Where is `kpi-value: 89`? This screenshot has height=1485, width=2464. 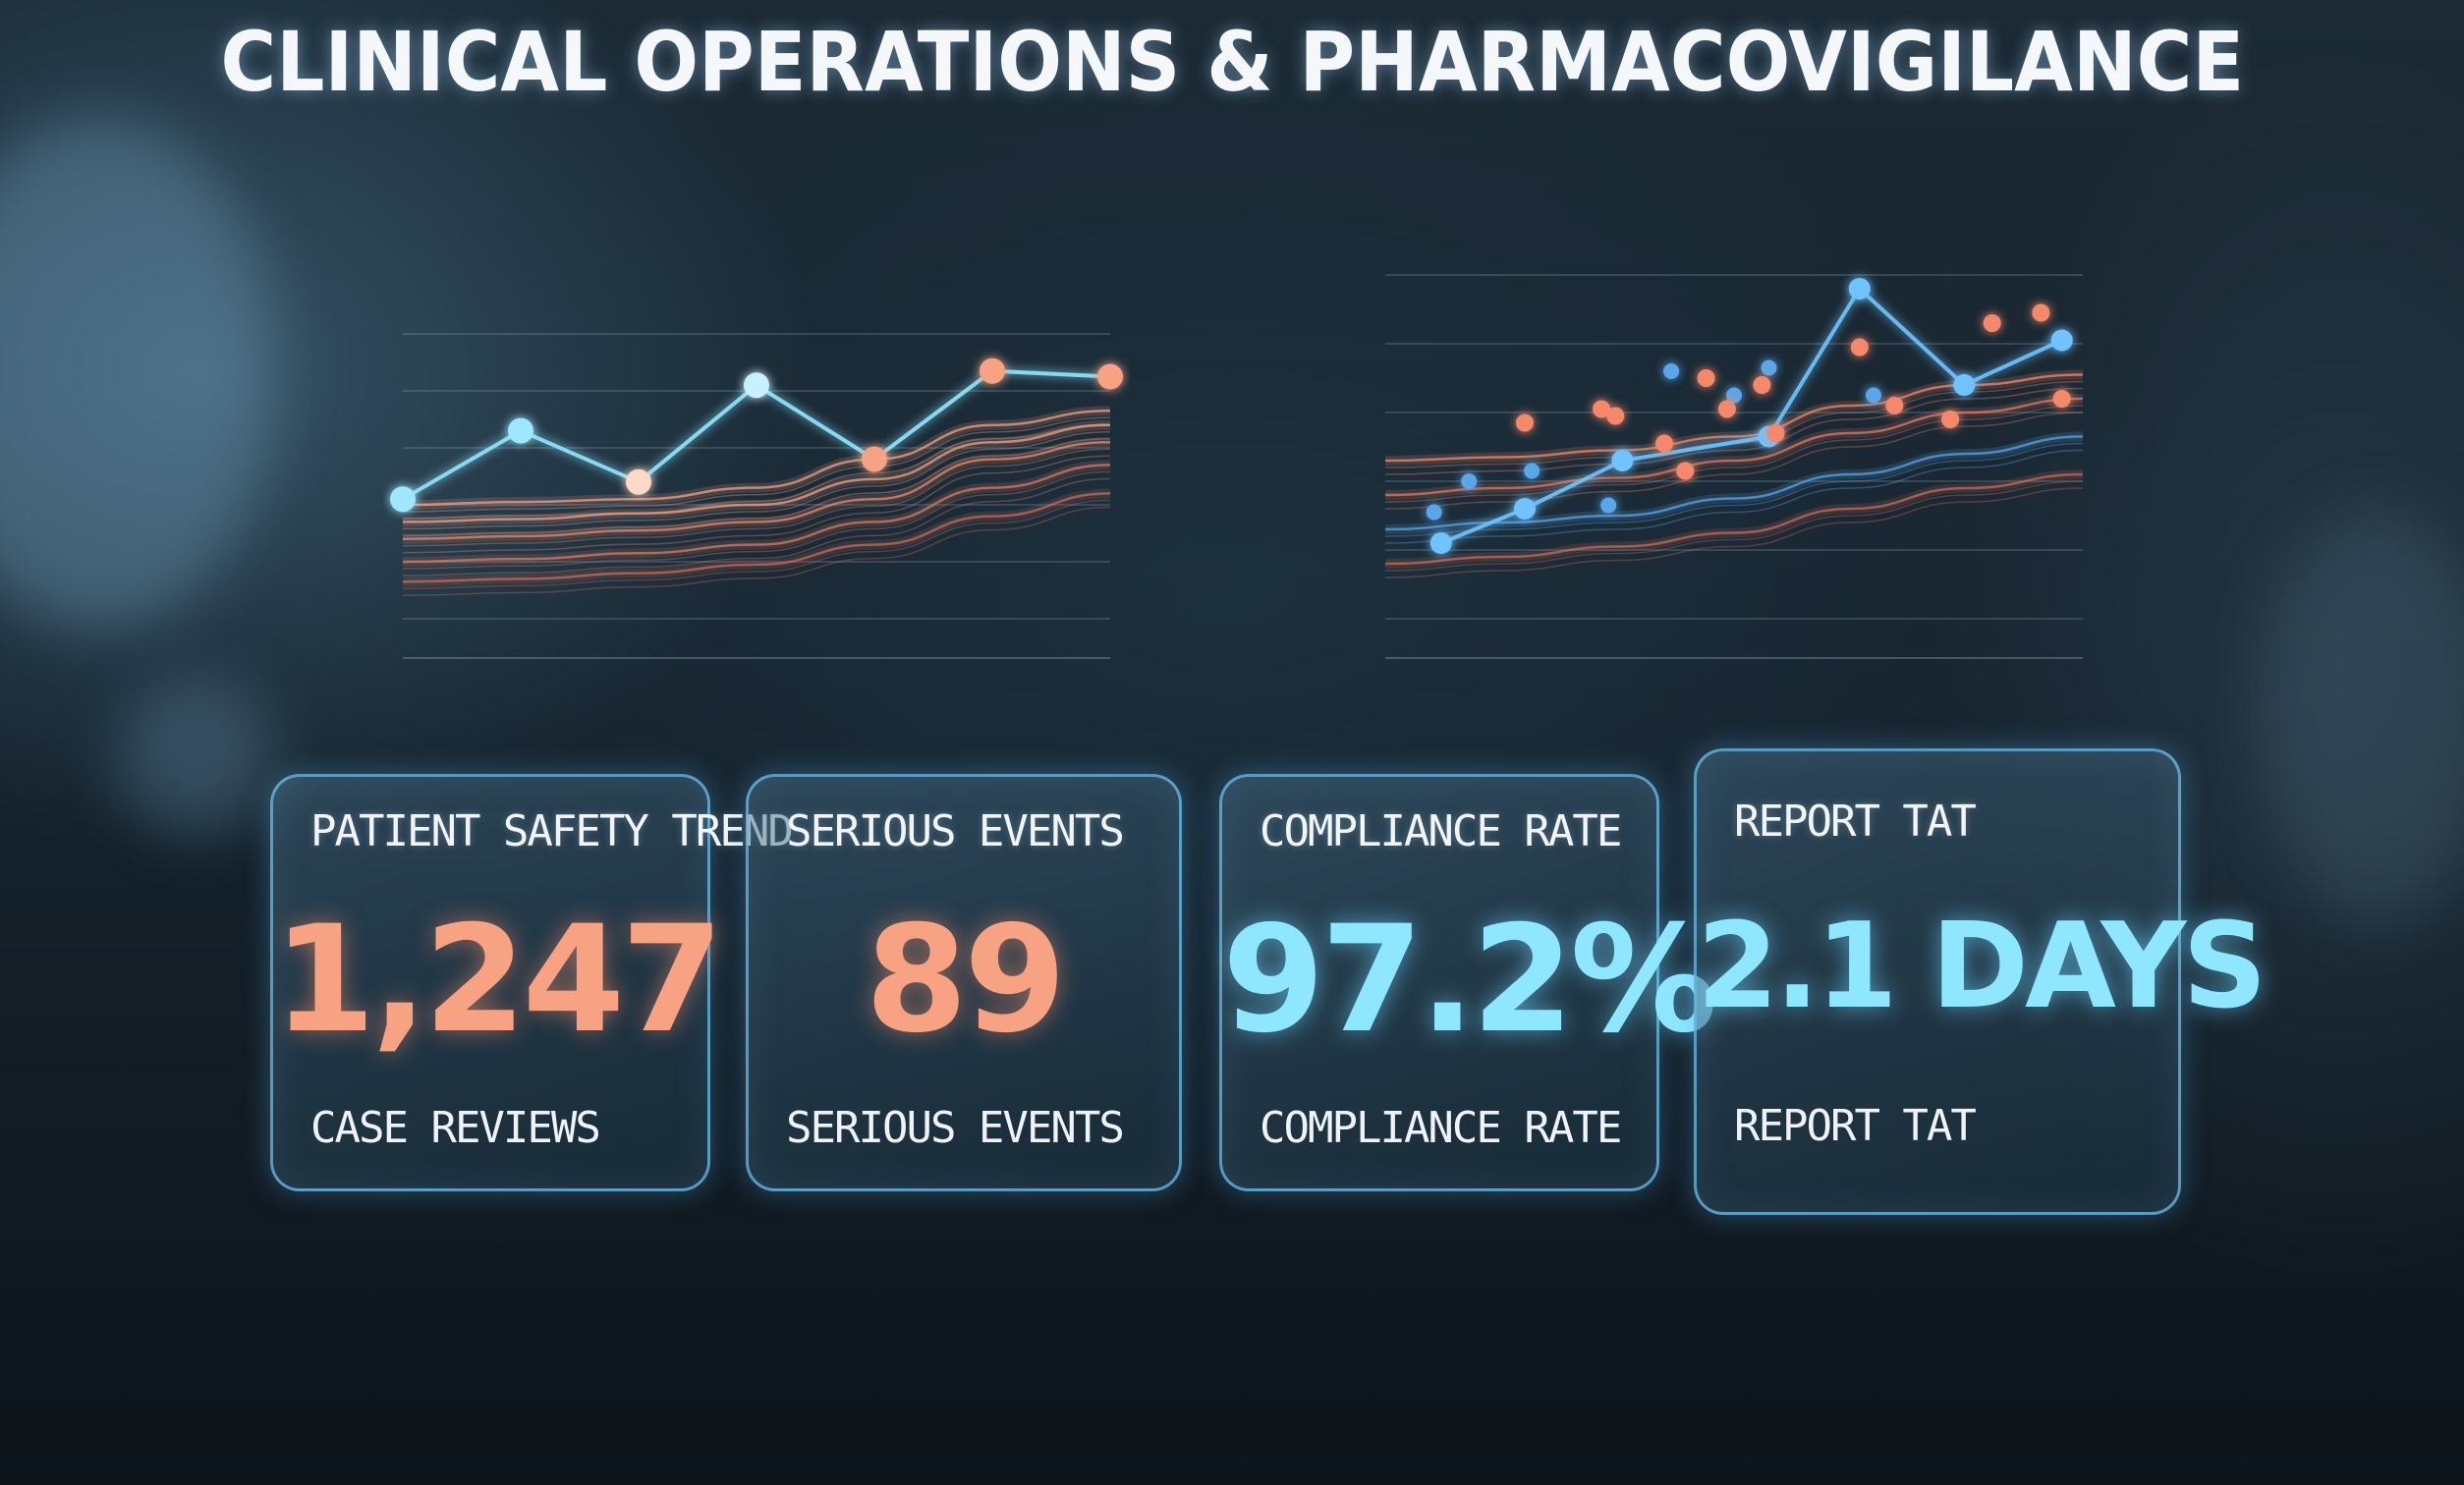 kpi-value: 89 is located at coordinates (966, 980).